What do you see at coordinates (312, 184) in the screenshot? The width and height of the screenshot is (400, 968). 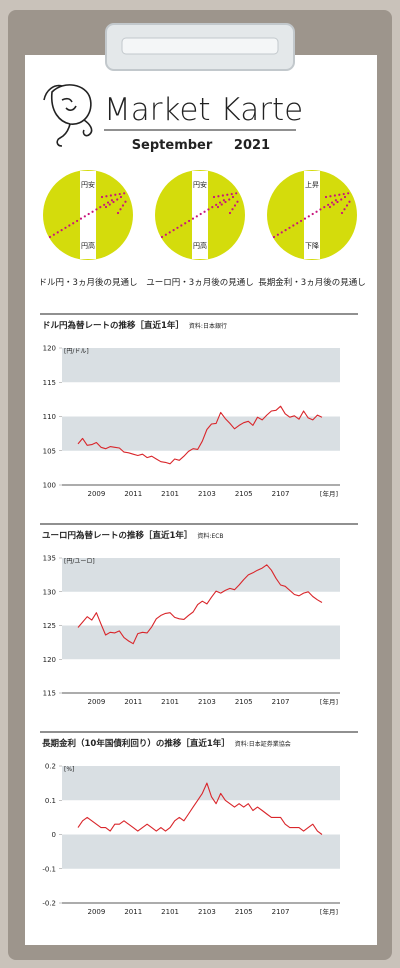 I see `gauge-top: 上昇` at bounding box center [312, 184].